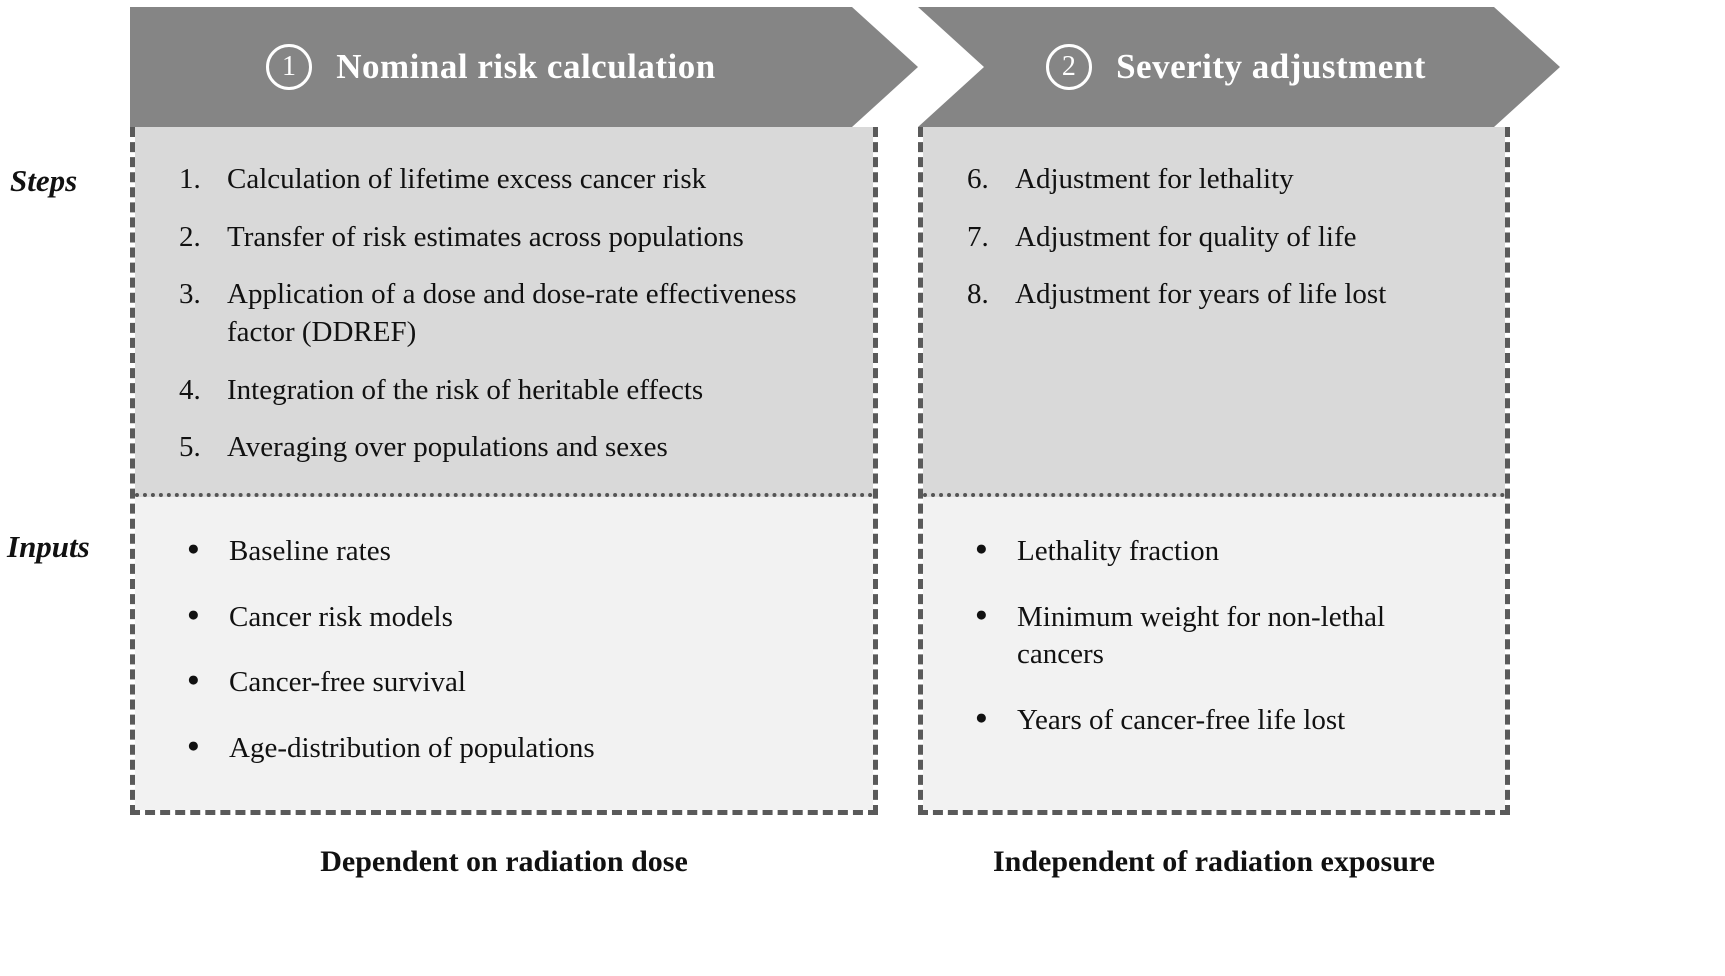 This screenshot has width=1725, height=976. Describe the element at coordinates (1186, 236) in the screenshot. I see `step-text: Adjustment for quality of life` at that location.